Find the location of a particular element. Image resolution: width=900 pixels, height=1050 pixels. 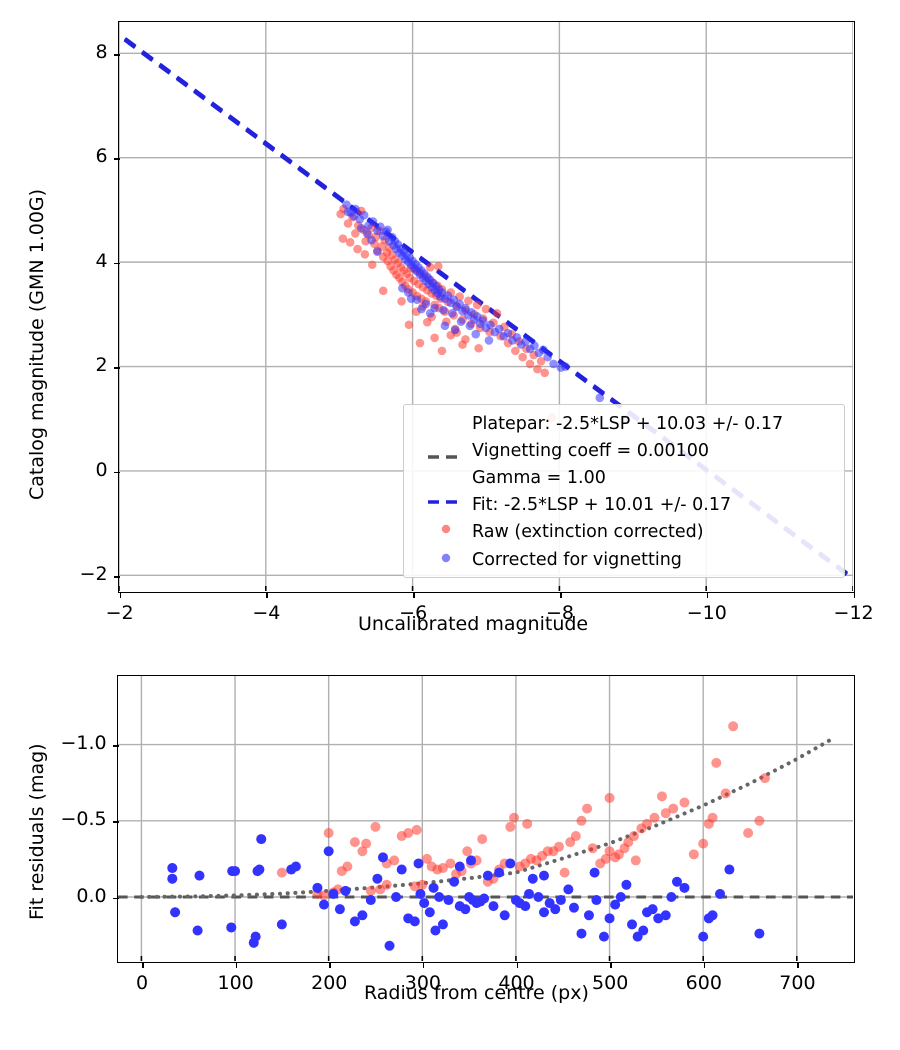

y-tick-label: 4 is located at coordinates (101, 260).